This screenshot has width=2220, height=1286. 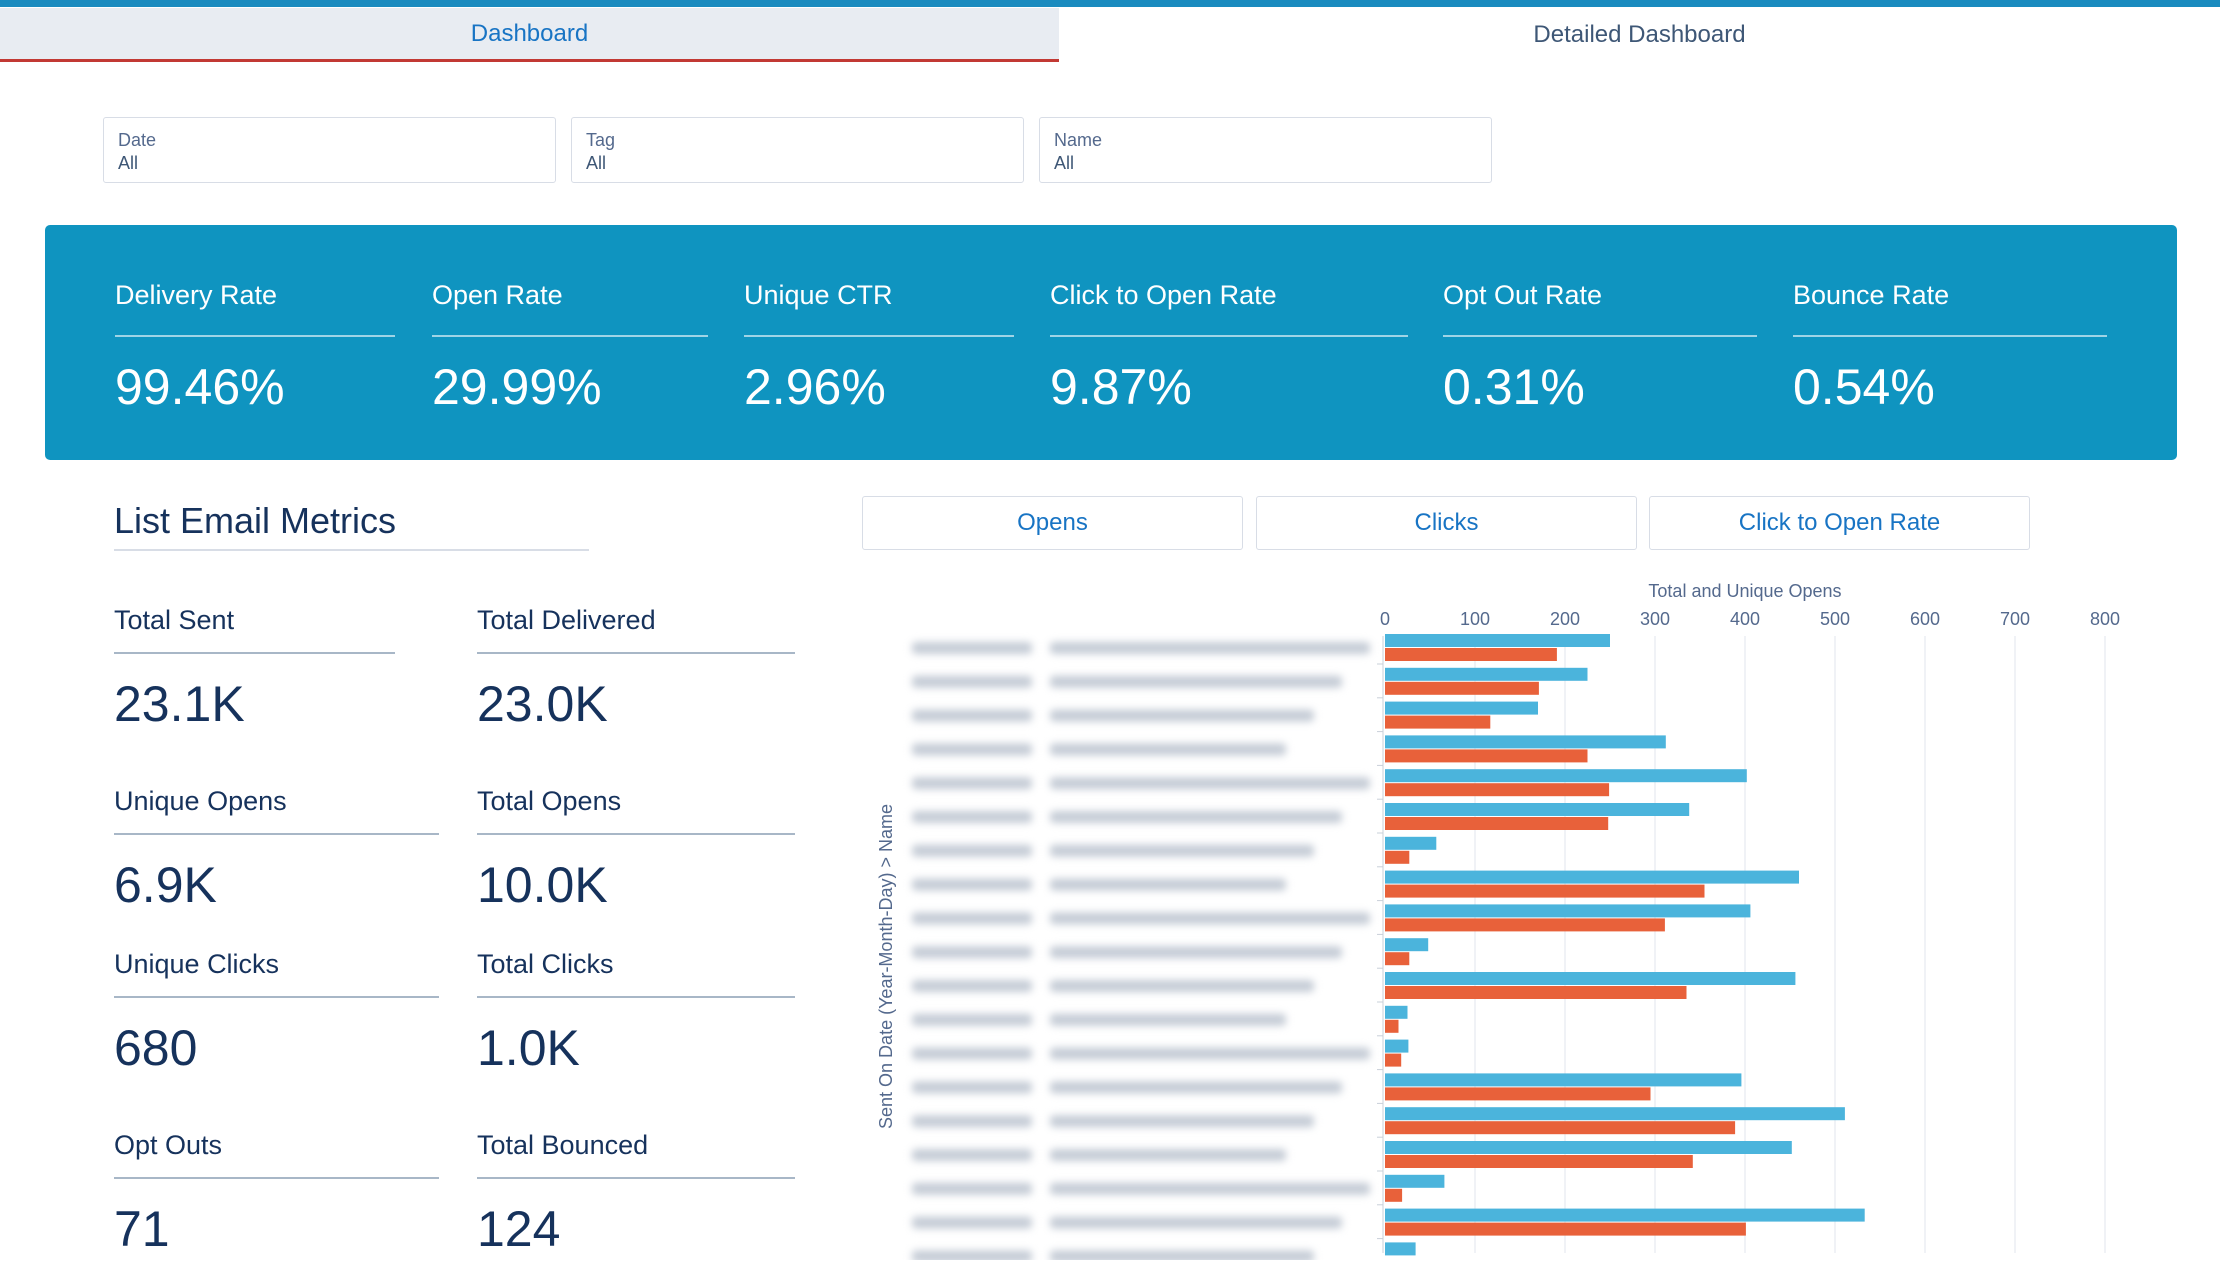 What do you see at coordinates (797, 150) in the screenshot?
I see `tag-filter: Tag All` at bounding box center [797, 150].